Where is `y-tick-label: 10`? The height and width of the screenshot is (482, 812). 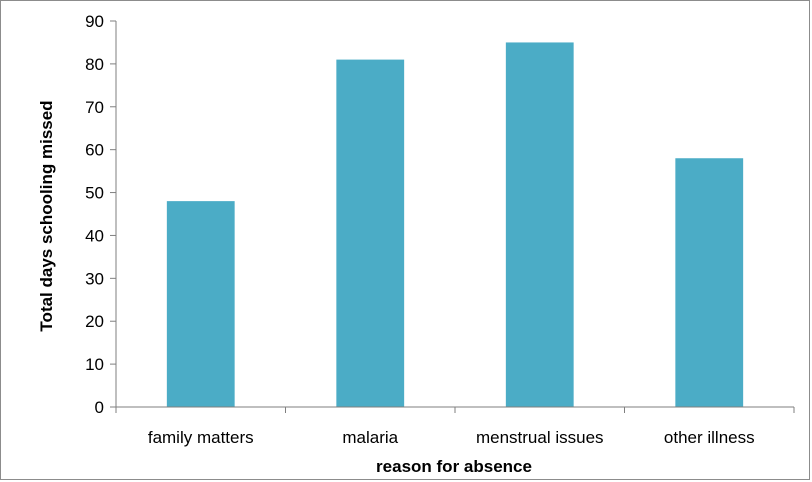 y-tick-label: 10 is located at coordinates (94, 364).